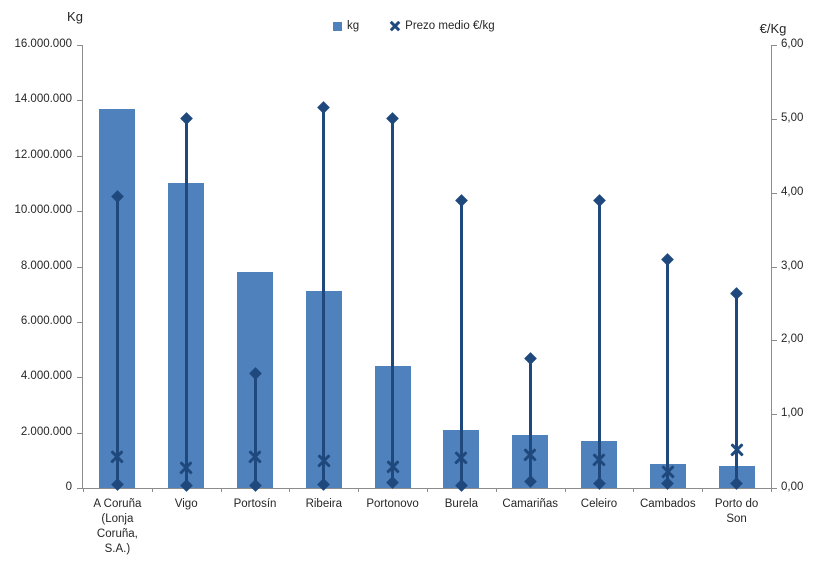  I want to click on left-axis-tick-label: 2.000.000, so click(46, 431).